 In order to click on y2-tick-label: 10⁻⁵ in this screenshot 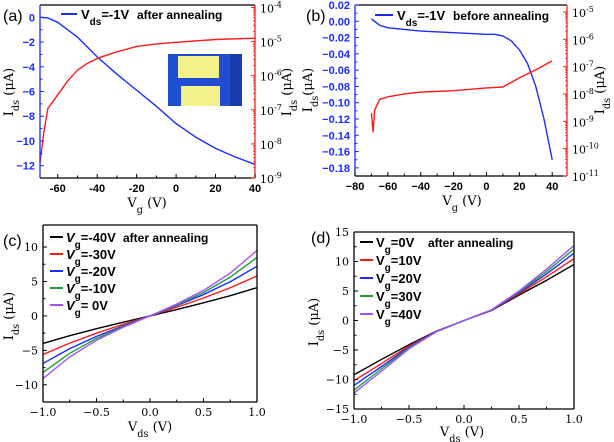, I will do `click(271, 42)`.